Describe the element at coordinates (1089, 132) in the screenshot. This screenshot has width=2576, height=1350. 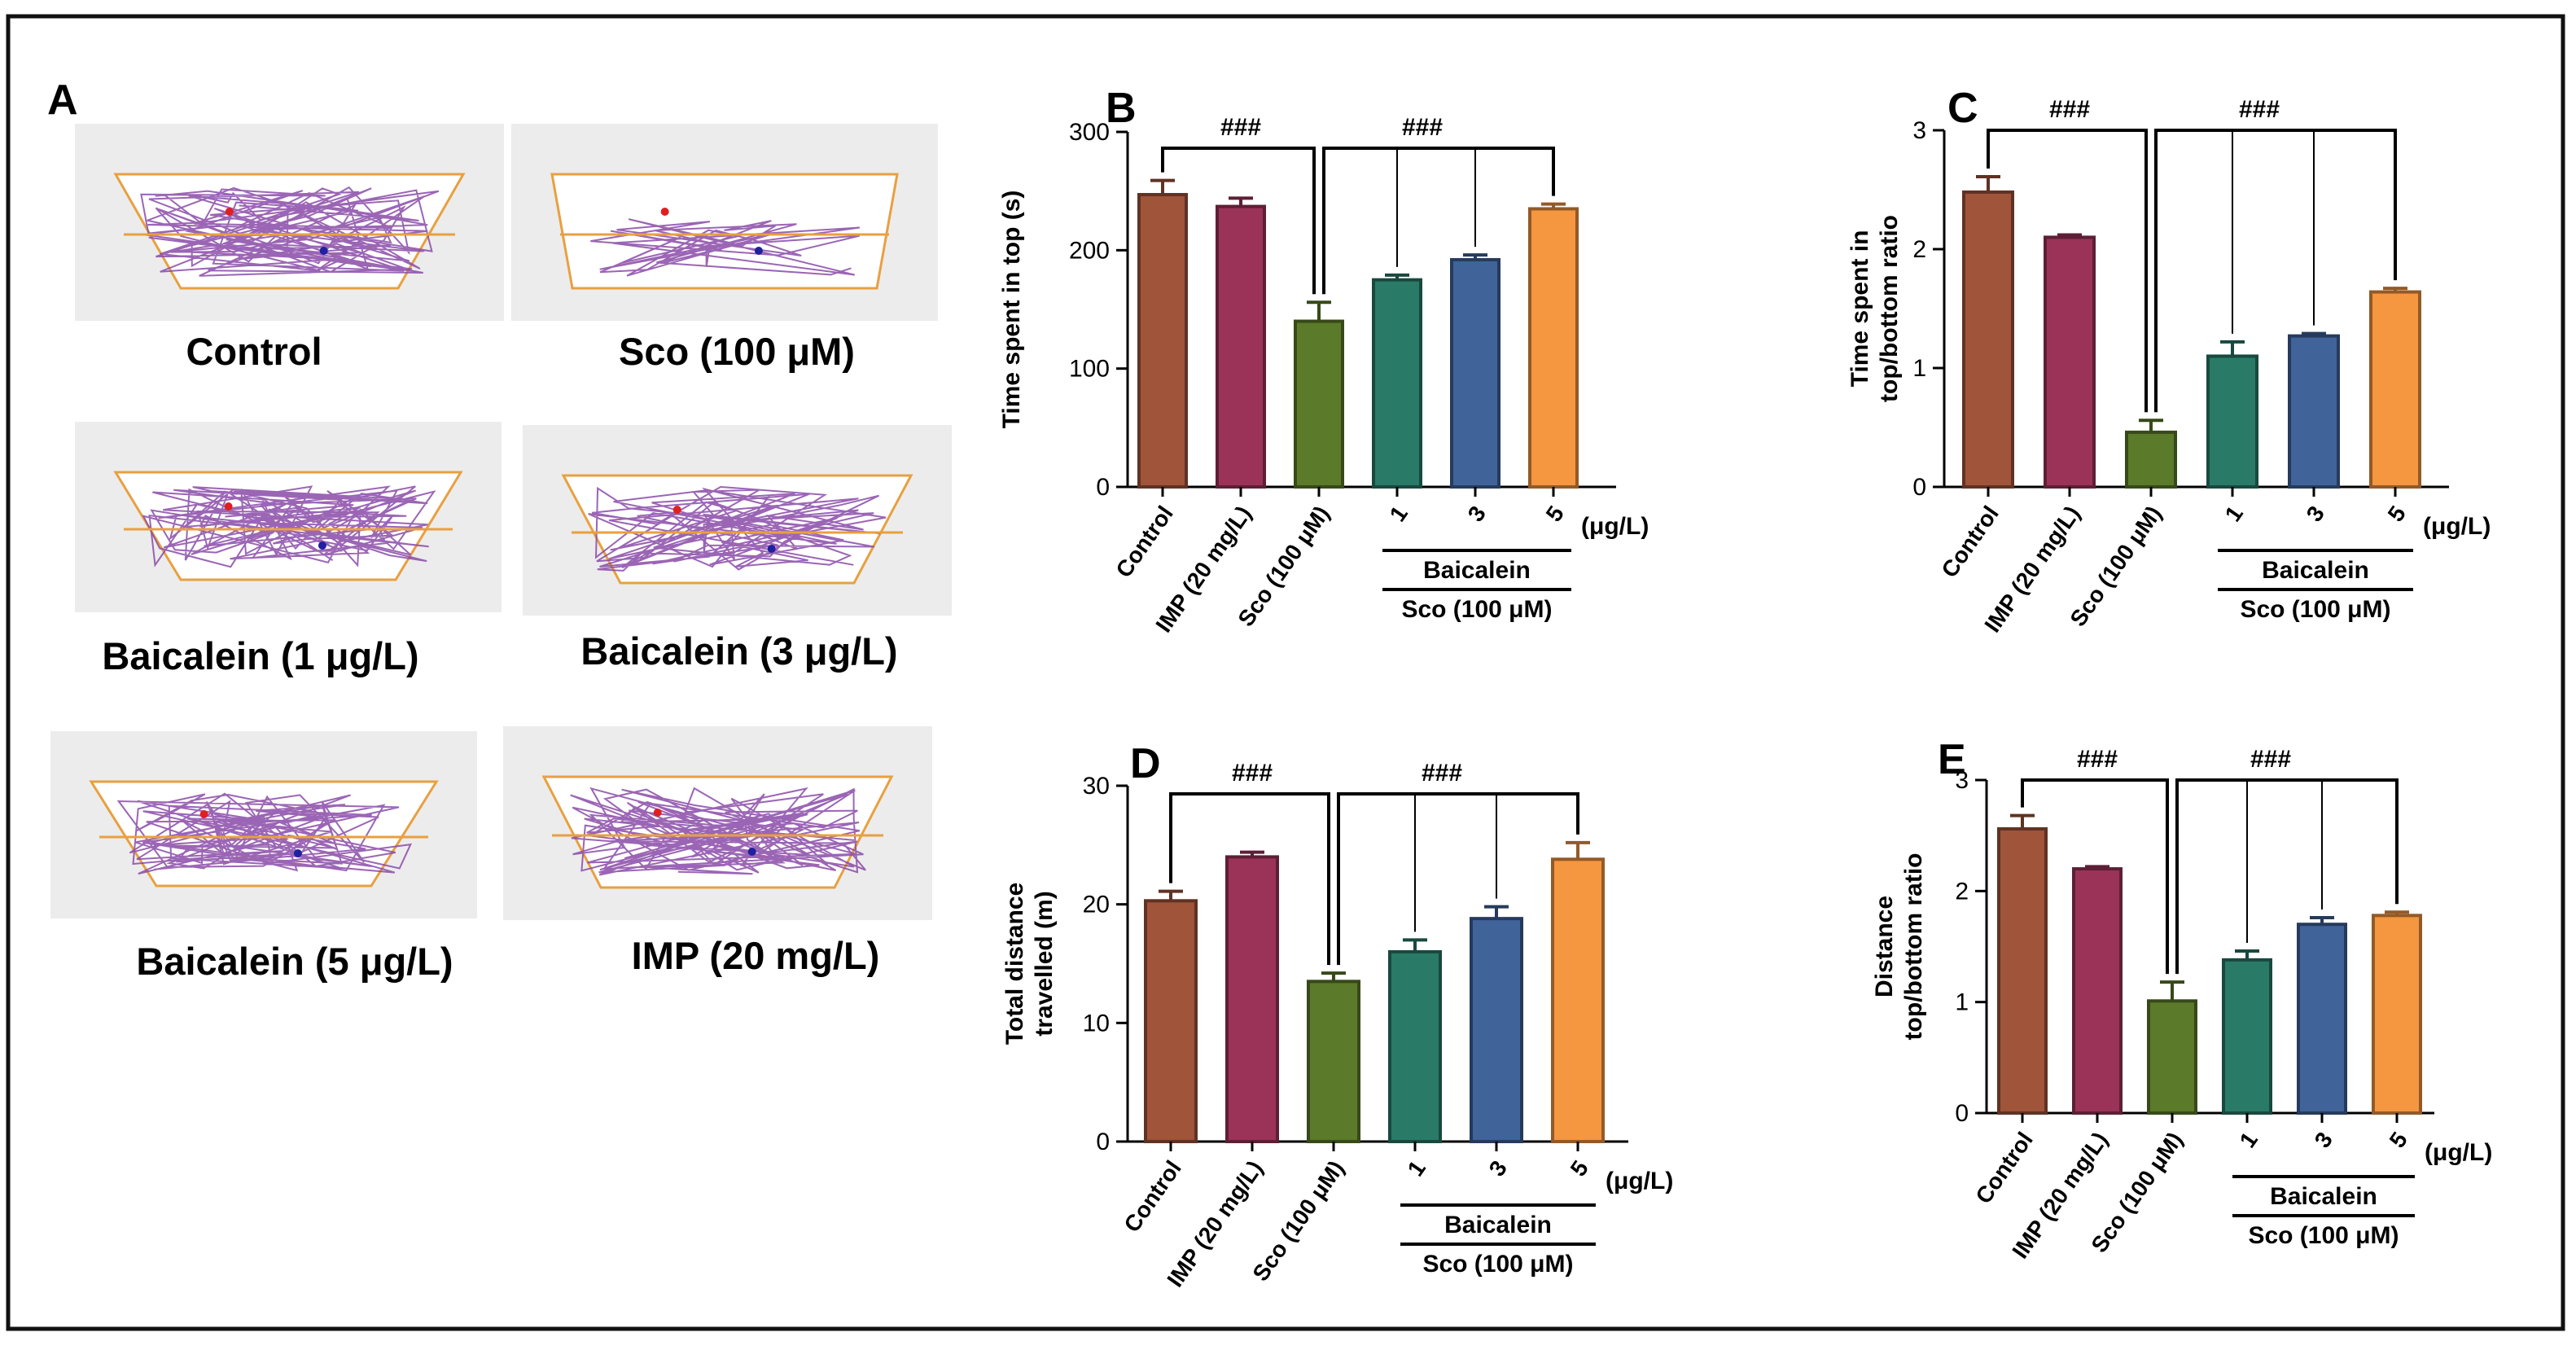
I see `y-tick-label-b-3: 300` at that location.